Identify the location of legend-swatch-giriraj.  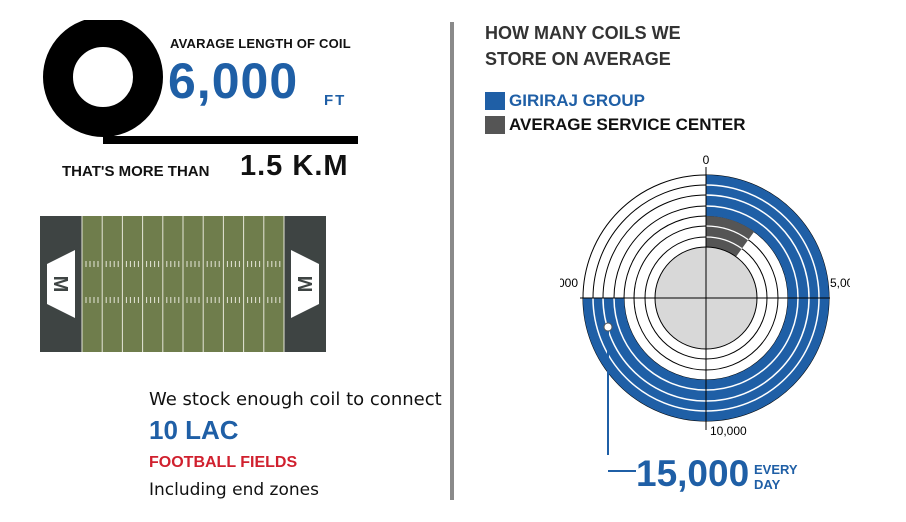
(495, 101).